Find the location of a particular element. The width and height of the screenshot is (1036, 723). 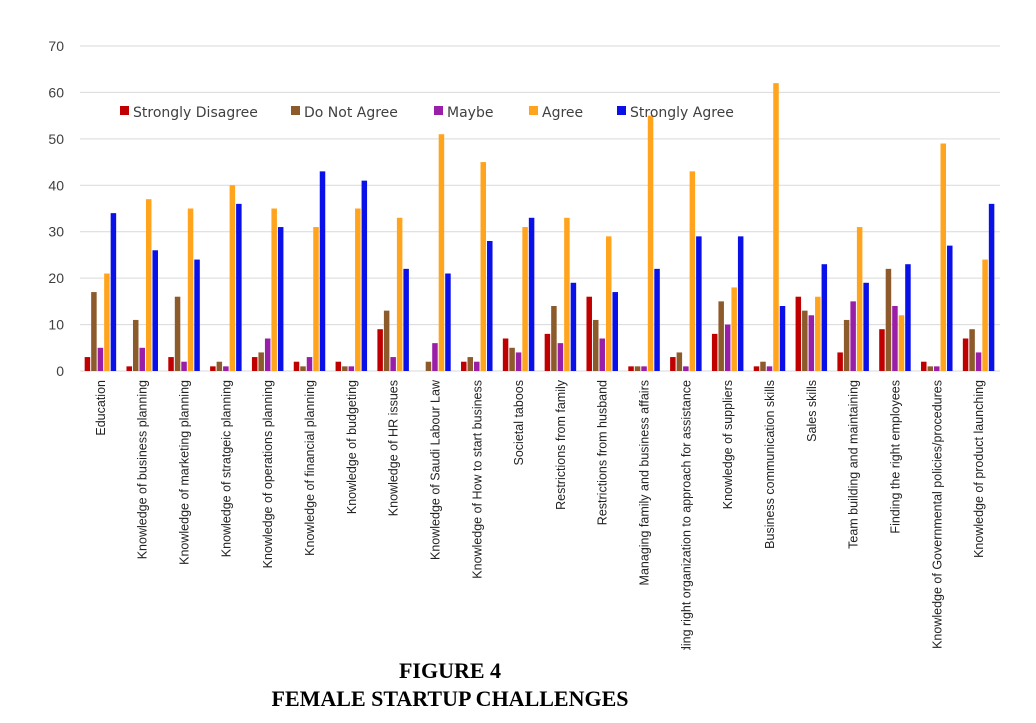

y-tick-label: 0 is located at coordinates (60, 371).